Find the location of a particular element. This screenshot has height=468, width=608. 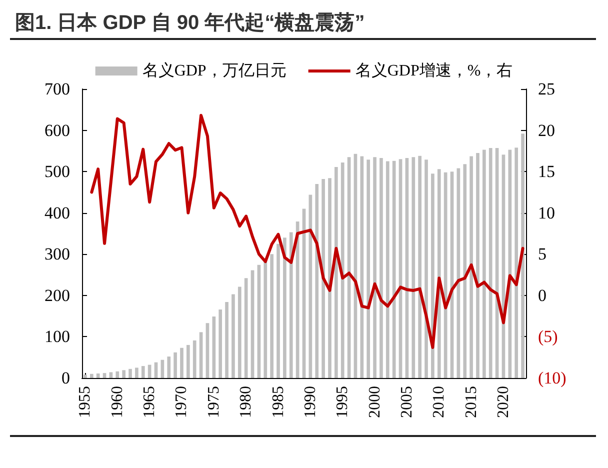

y-tick-label: 100 is located at coordinates (57, 336).